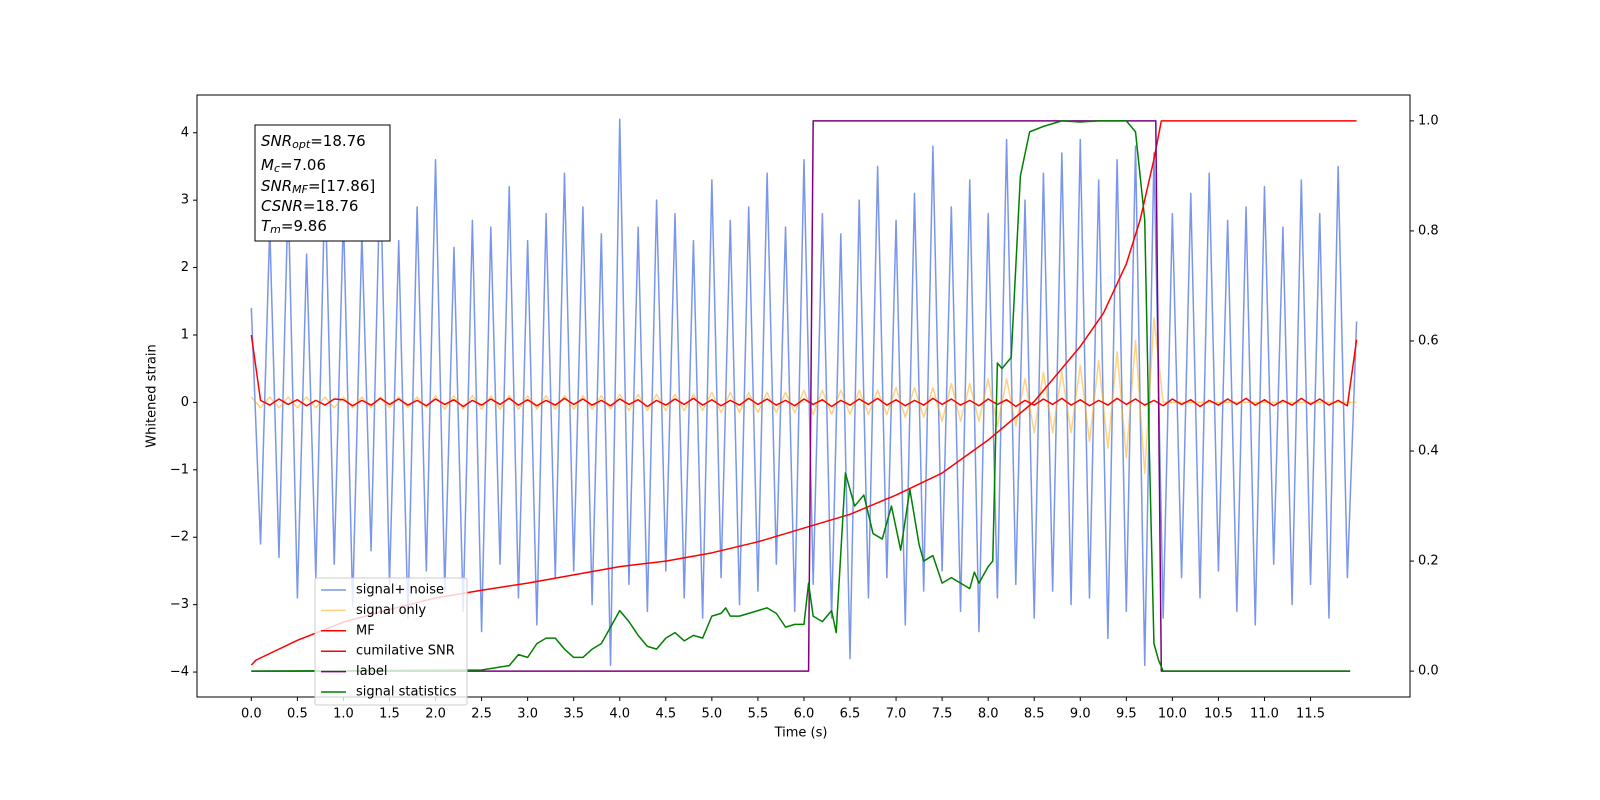 The width and height of the screenshot is (1600, 800). Describe the element at coordinates (1428, 120) in the screenshot. I see `y2-tick-label: 1.0` at that location.